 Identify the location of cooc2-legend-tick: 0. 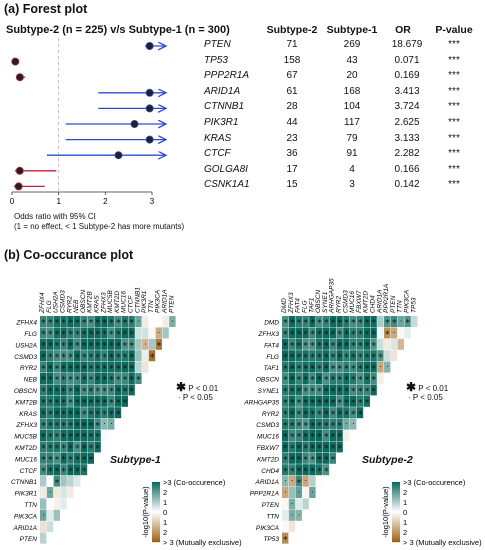
(405, 512).